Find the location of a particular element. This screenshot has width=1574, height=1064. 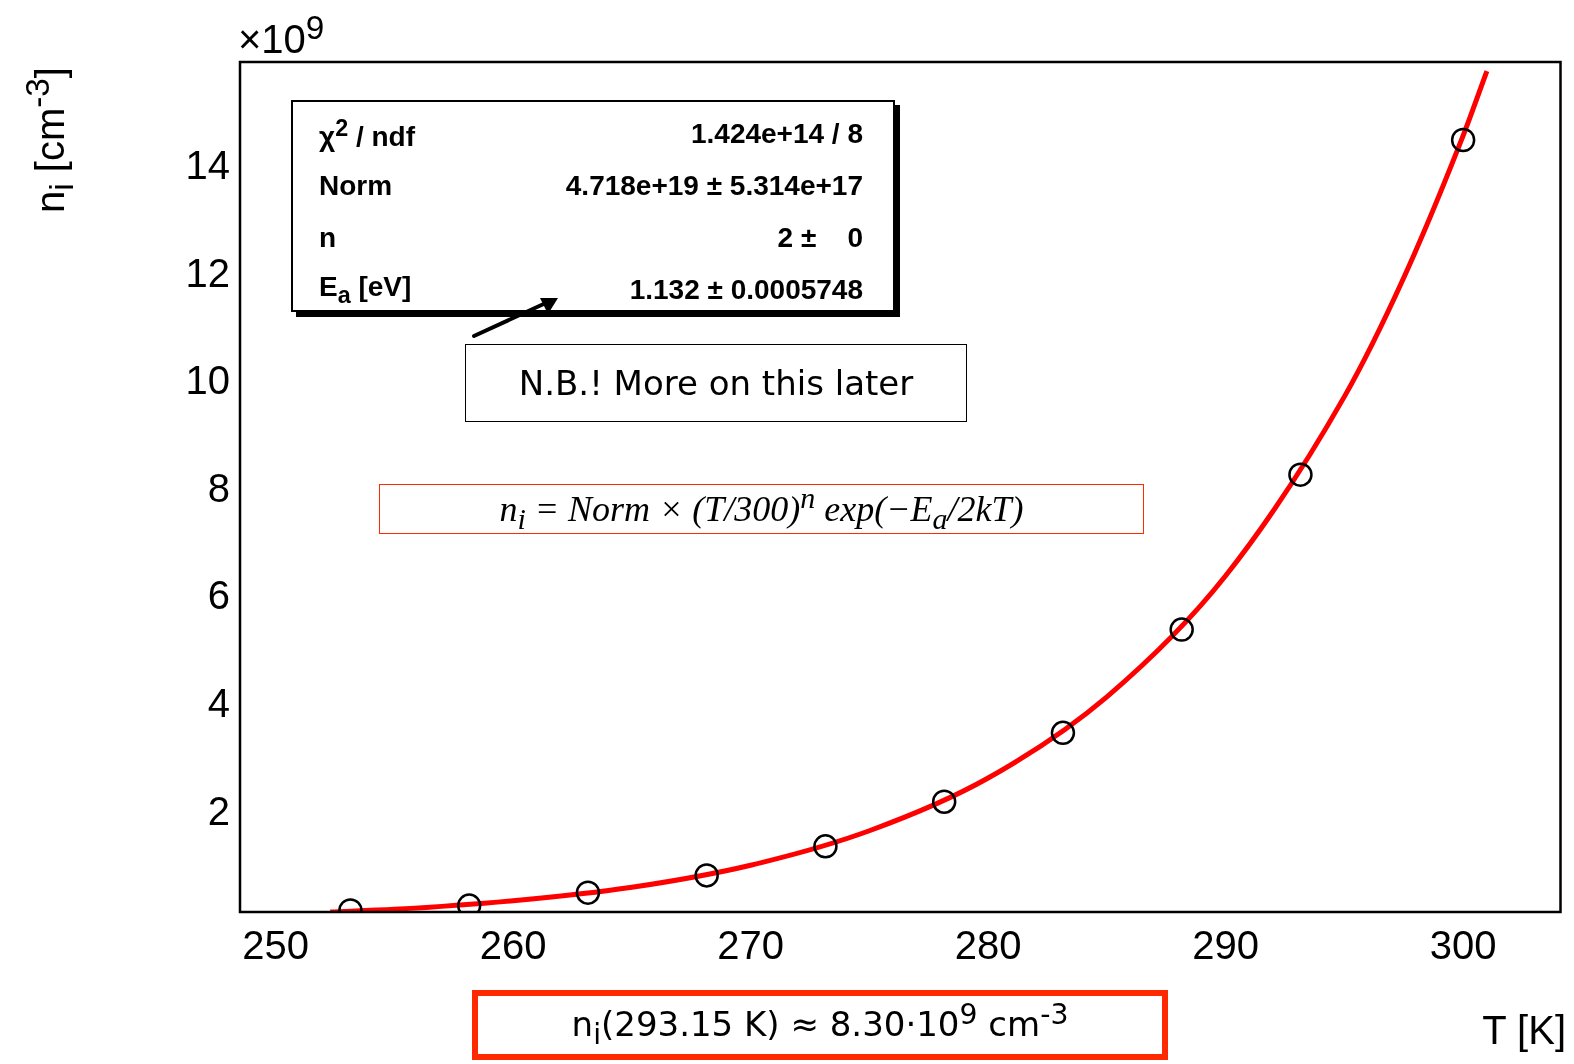

annotation: E$_{a}$ [eV] is located at coordinates (365, 290).